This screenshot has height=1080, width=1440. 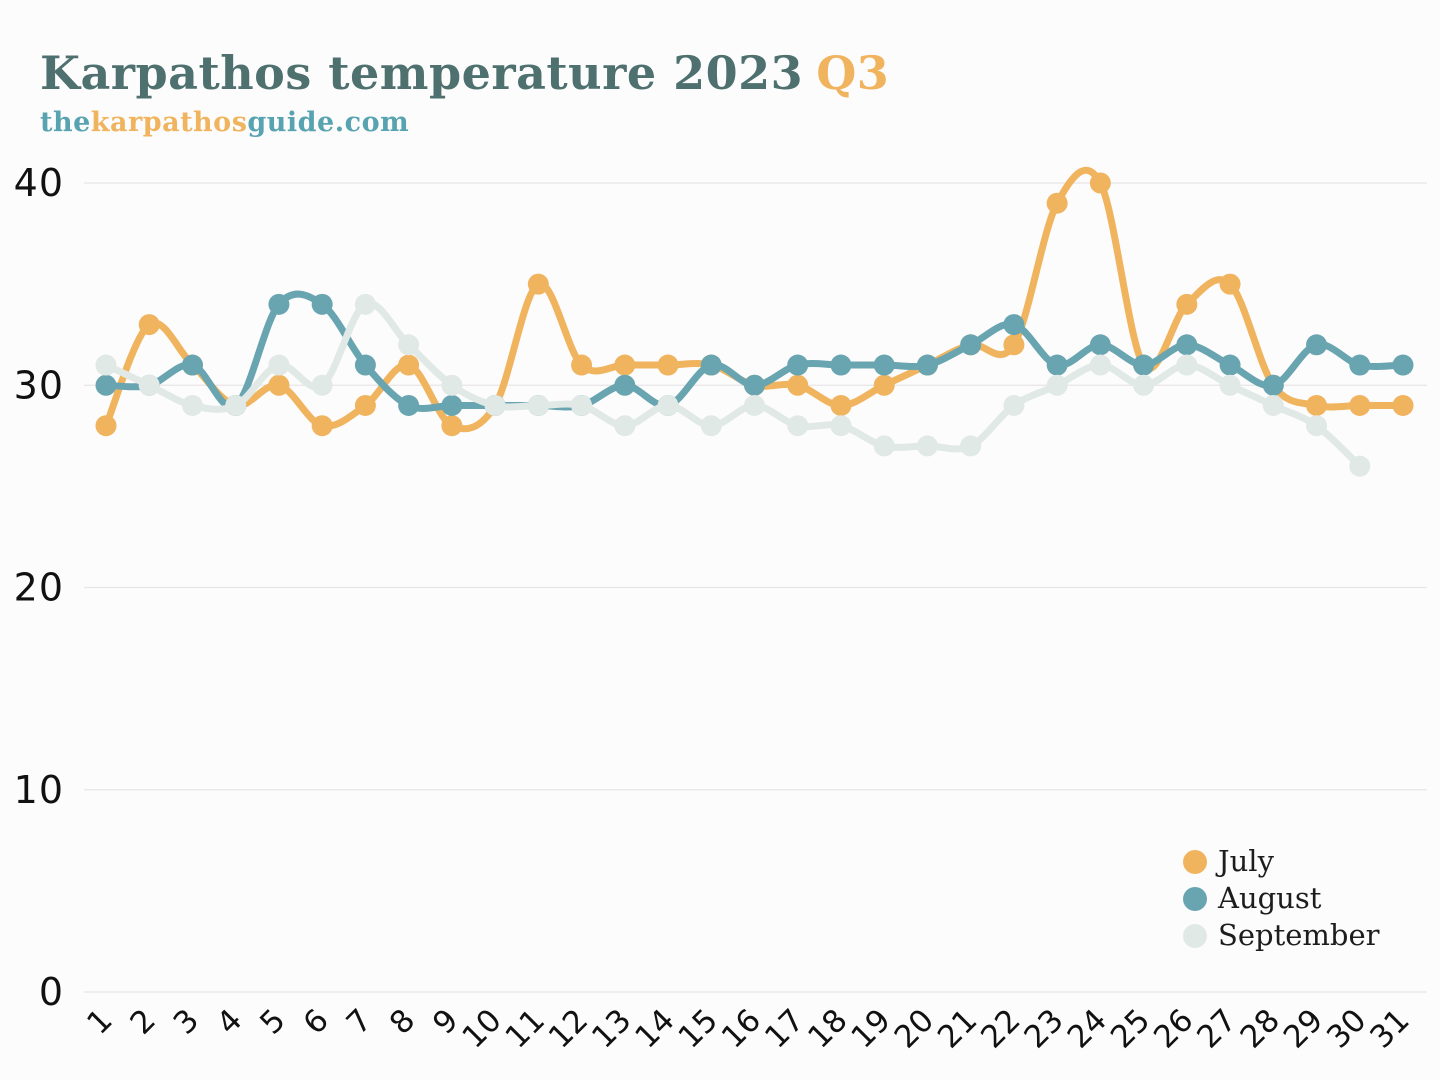 What do you see at coordinates (315, 1021) in the screenshot?
I see `x-axis-tick-label: 6` at bounding box center [315, 1021].